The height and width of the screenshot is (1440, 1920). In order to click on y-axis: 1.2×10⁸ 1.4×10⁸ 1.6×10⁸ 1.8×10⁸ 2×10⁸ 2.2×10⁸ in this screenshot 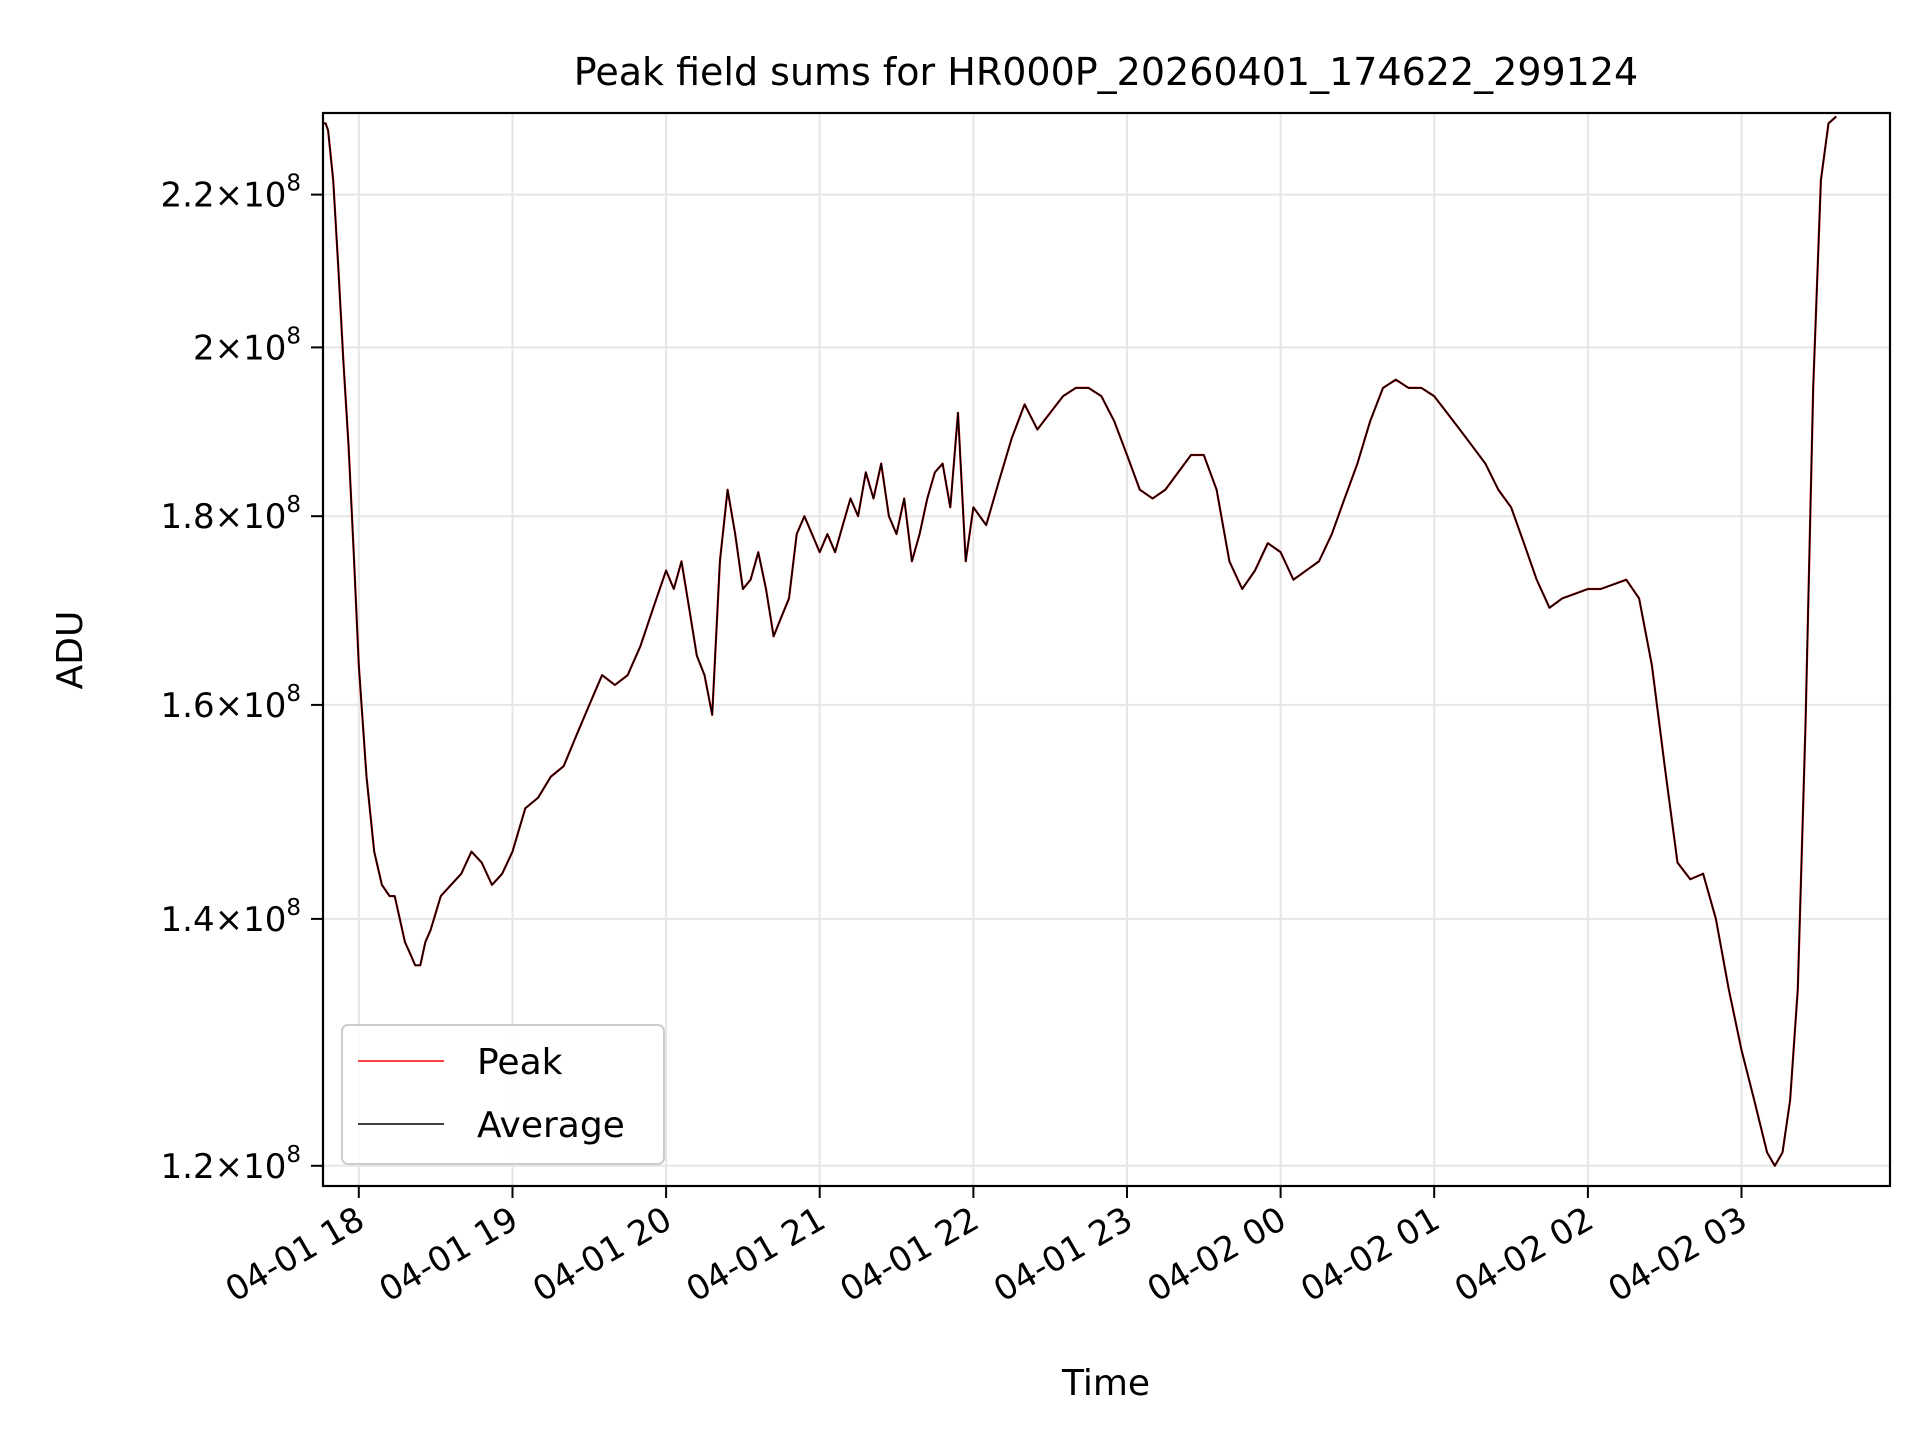, I will do `click(242, 679)`.